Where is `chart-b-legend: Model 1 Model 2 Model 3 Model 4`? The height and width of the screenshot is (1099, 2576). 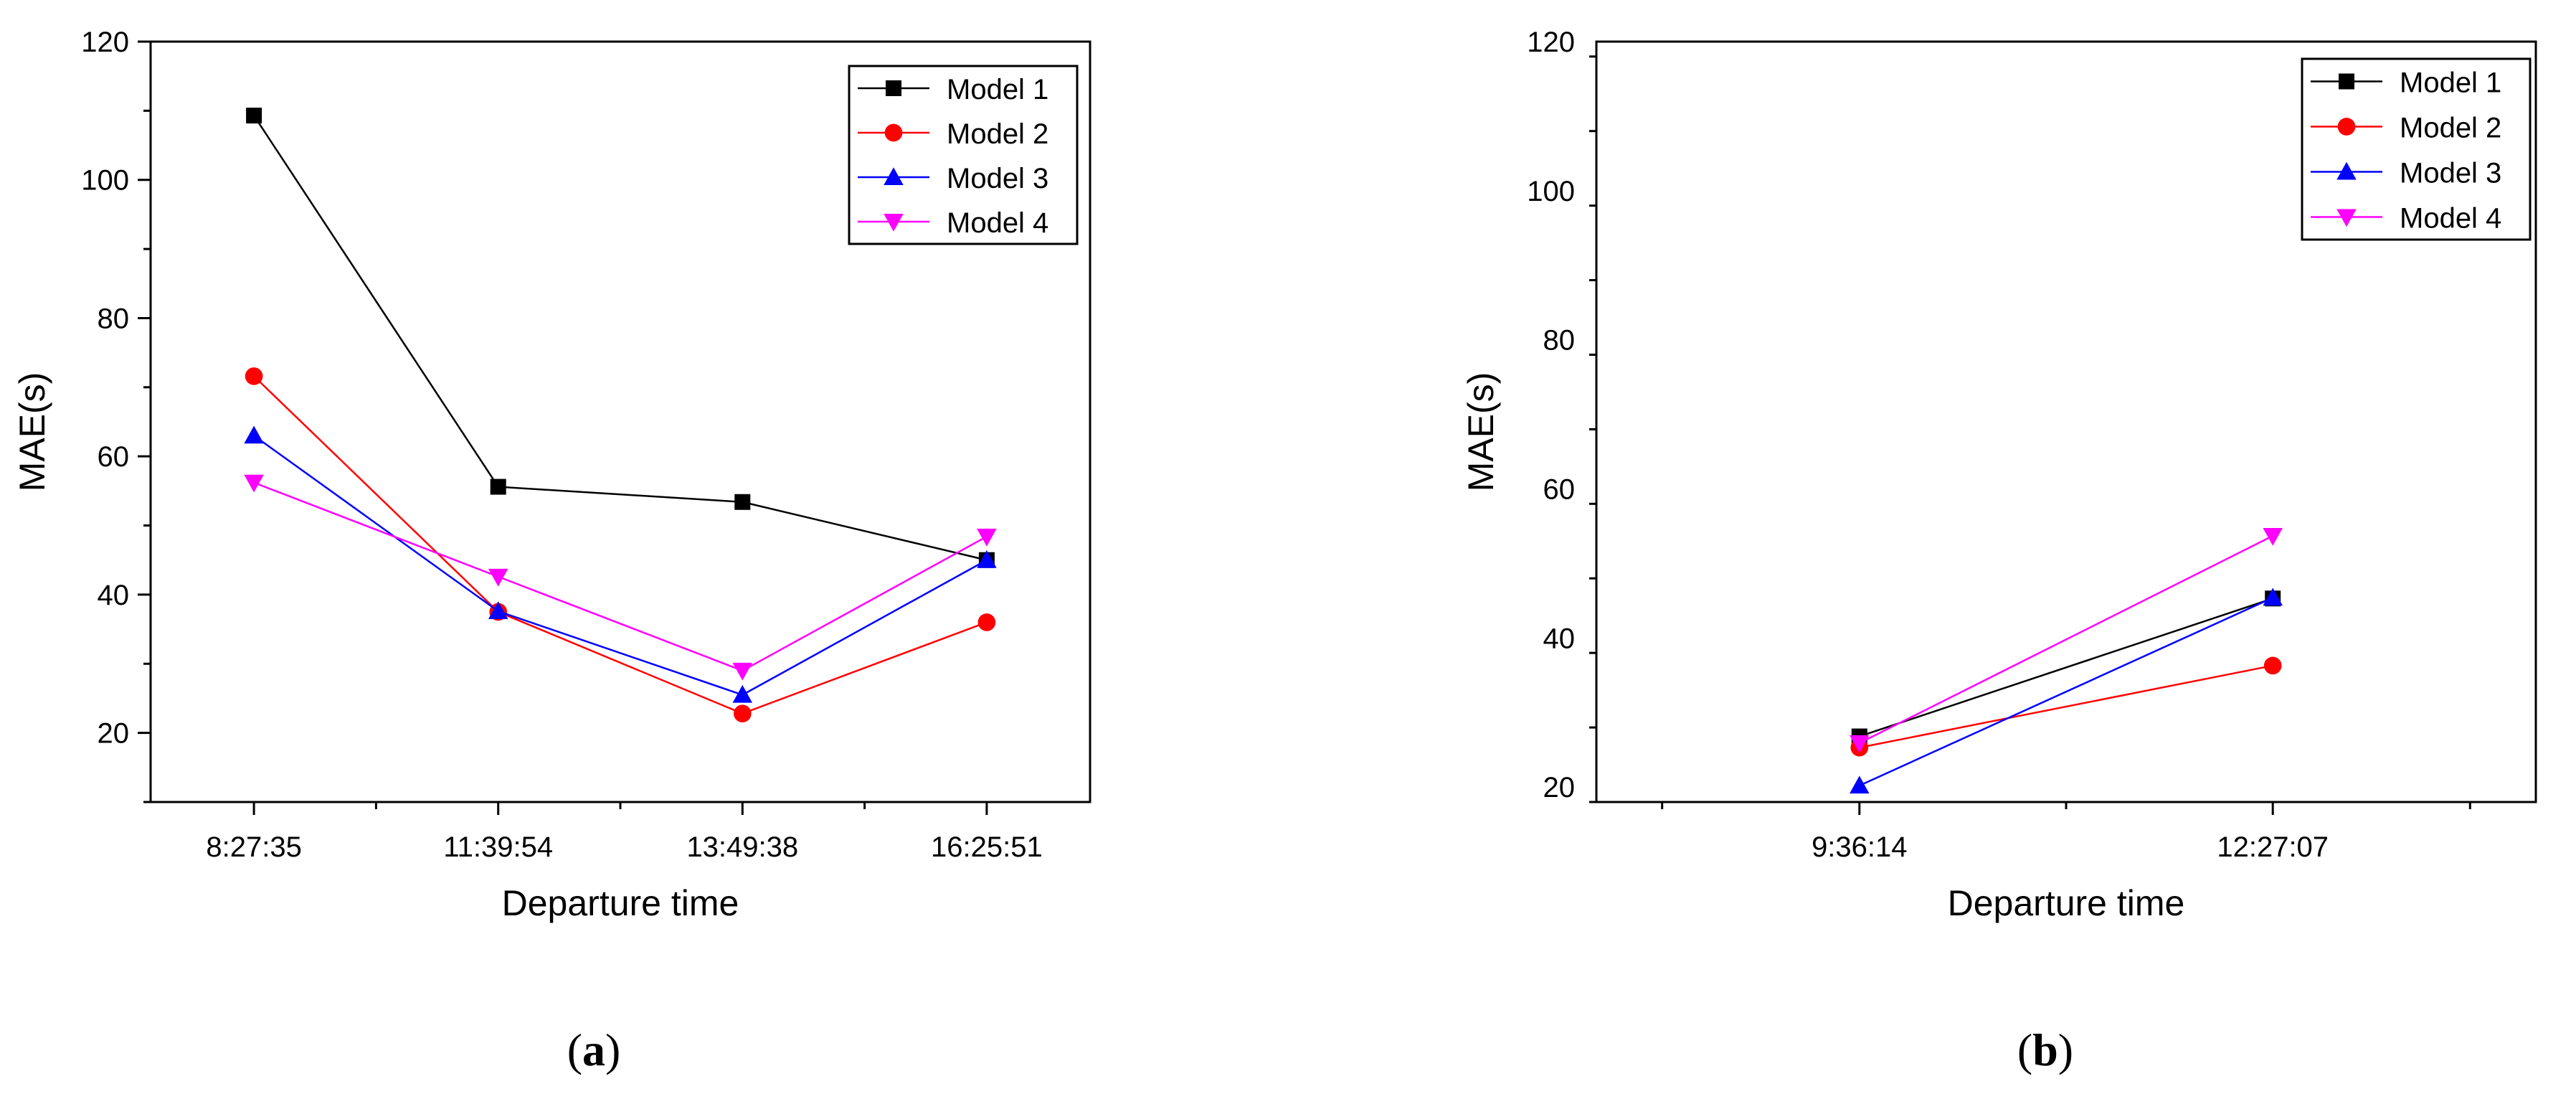 chart-b-legend: Model 1 Model 2 Model 3 Model 4 is located at coordinates (2416, 149).